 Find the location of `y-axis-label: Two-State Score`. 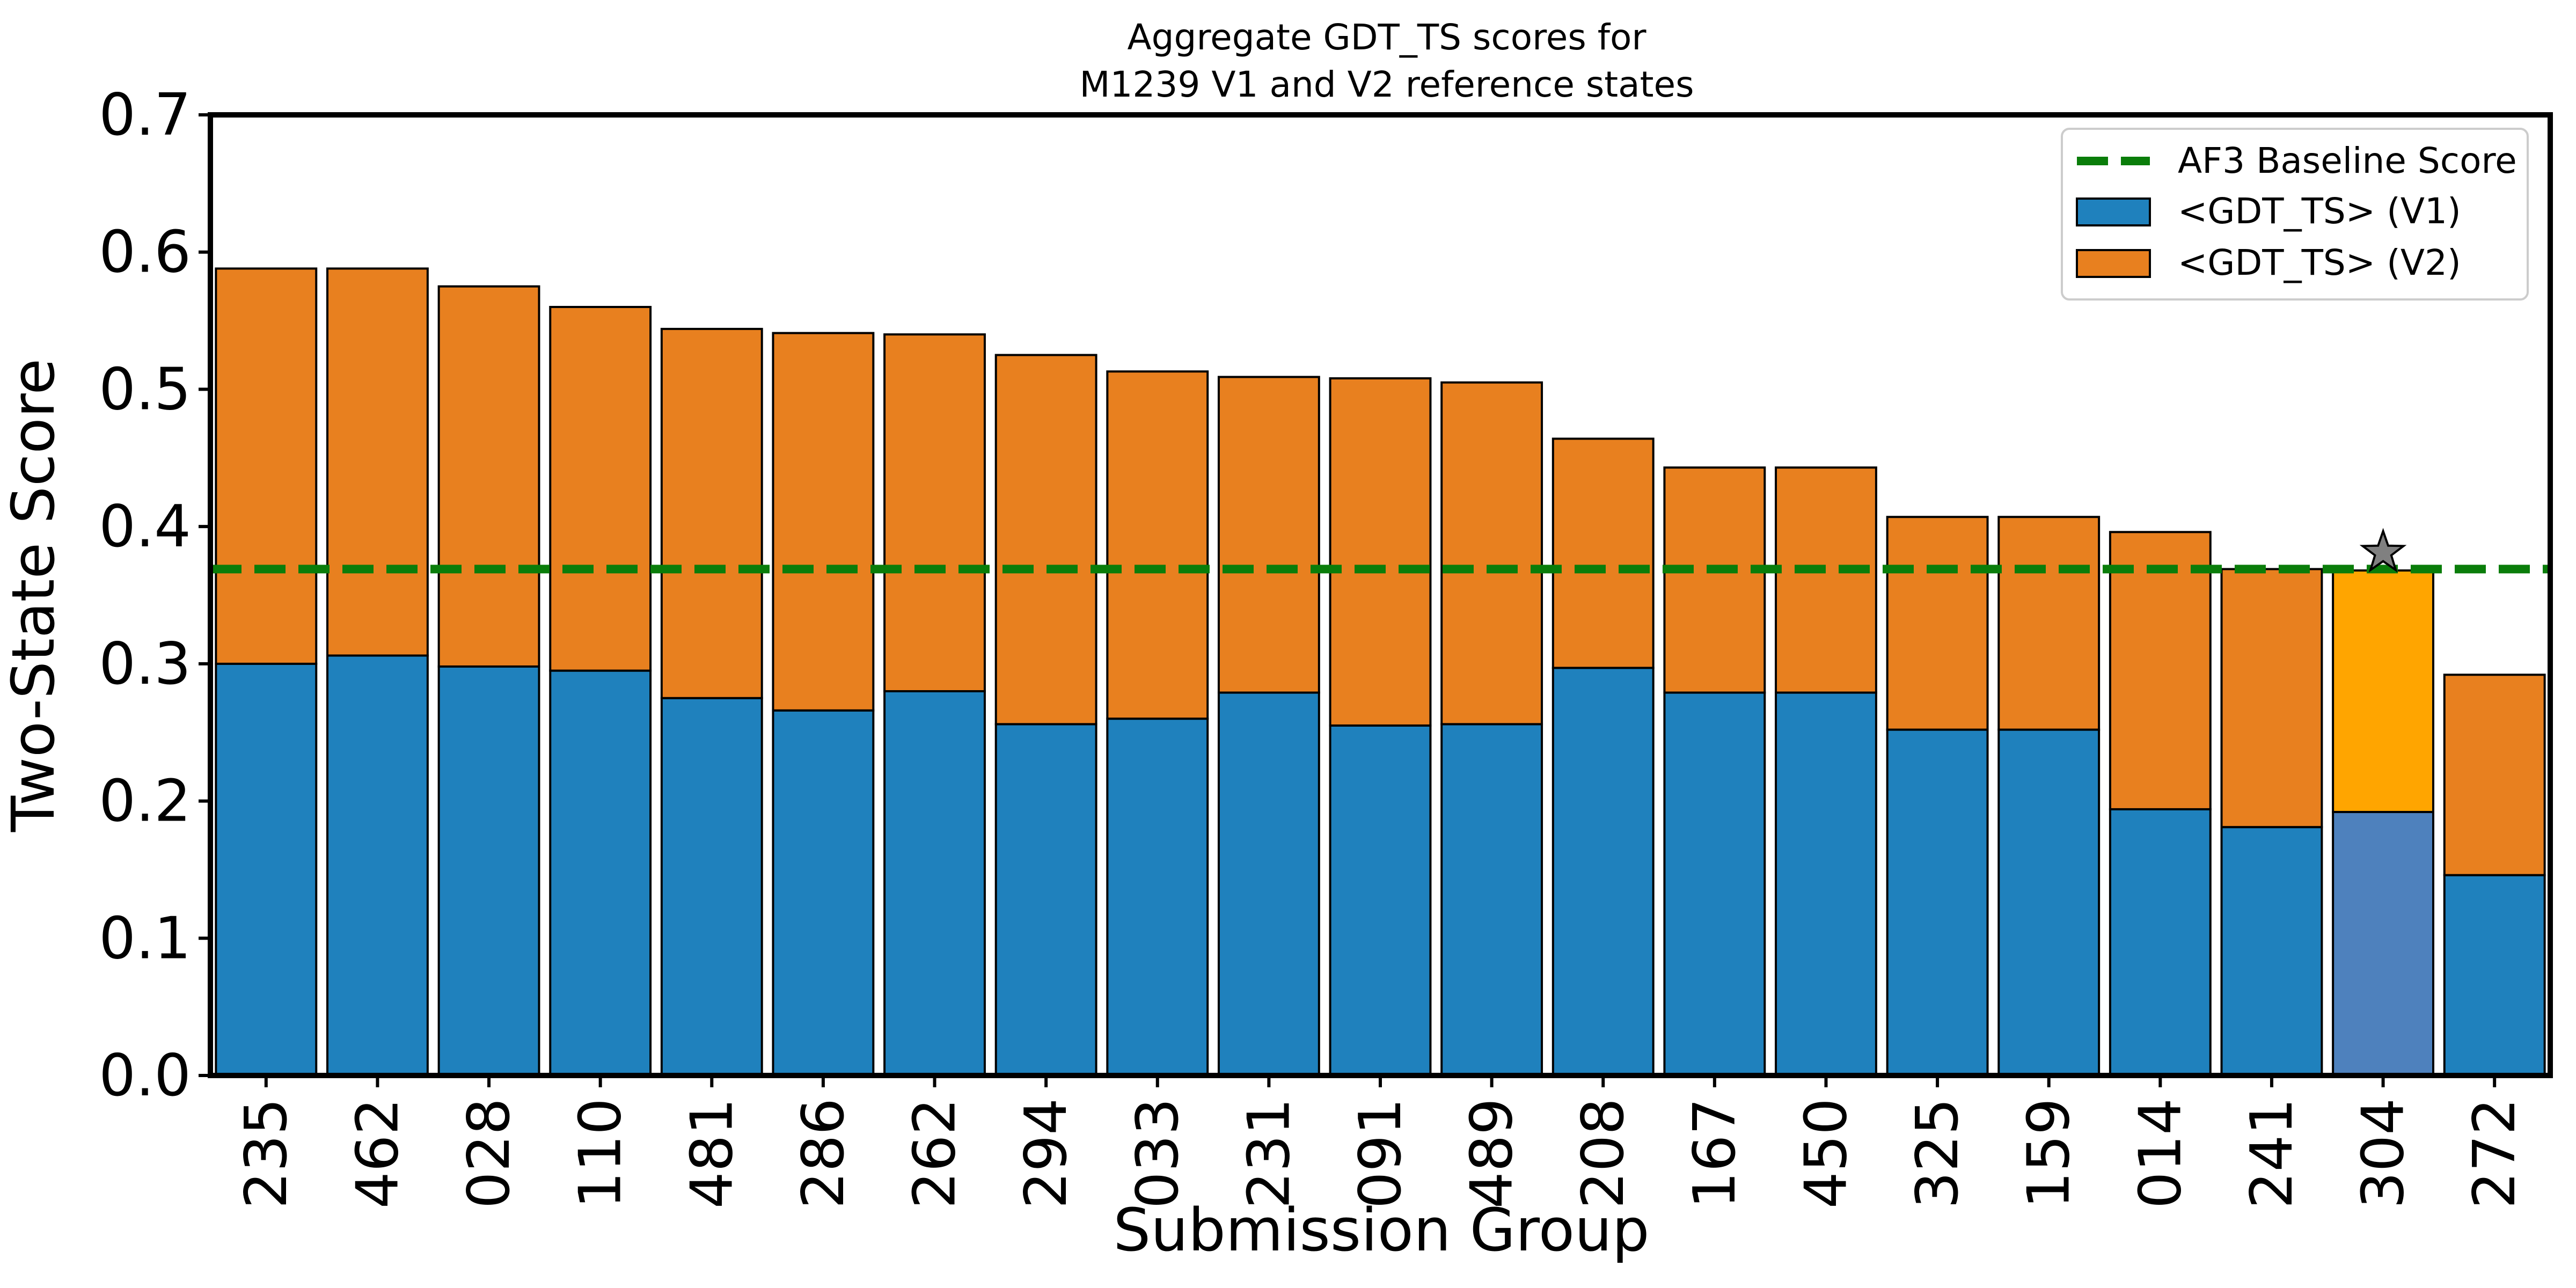

y-axis-label: Two-State Score is located at coordinates (34, 595).